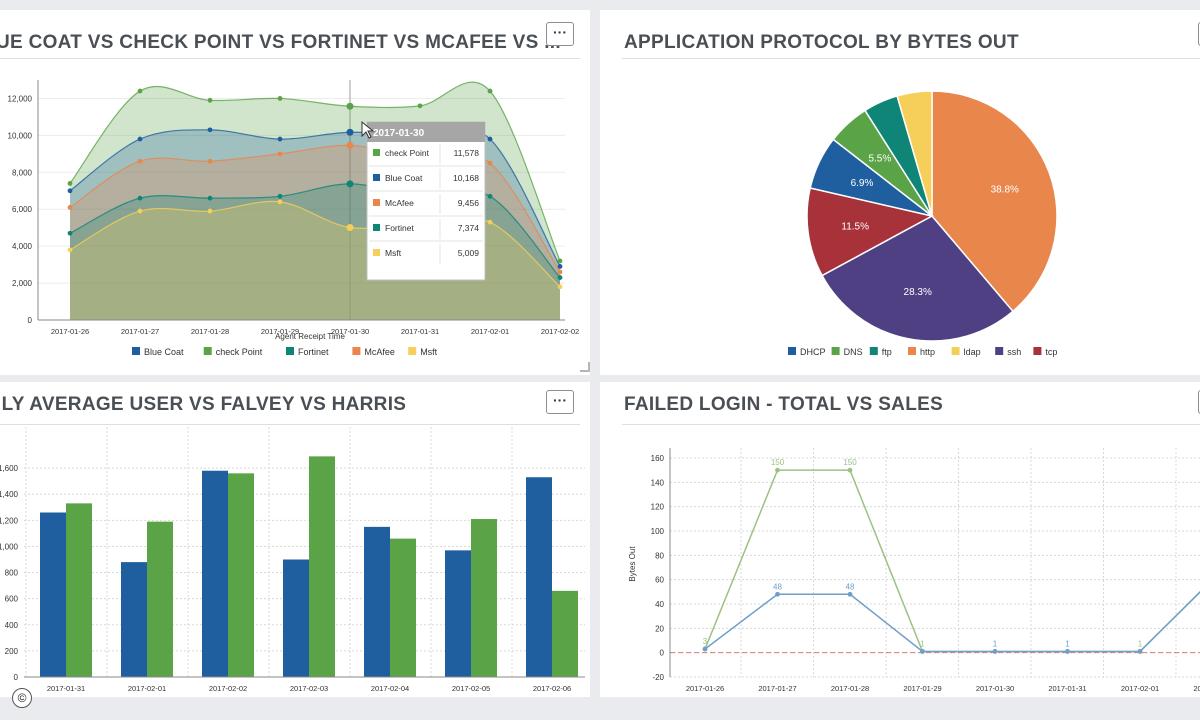 Image resolution: width=1200 pixels, height=720 pixels. Describe the element at coordinates (239, 352) in the screenshot. I see `vendor-legend-label: check Point` at that location.